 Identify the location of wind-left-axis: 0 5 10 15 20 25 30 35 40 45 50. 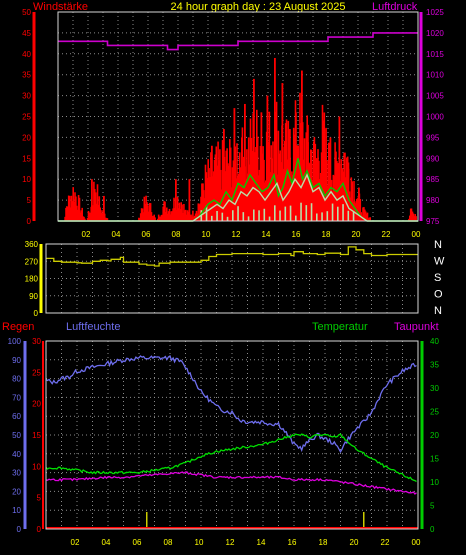
(29, 117).